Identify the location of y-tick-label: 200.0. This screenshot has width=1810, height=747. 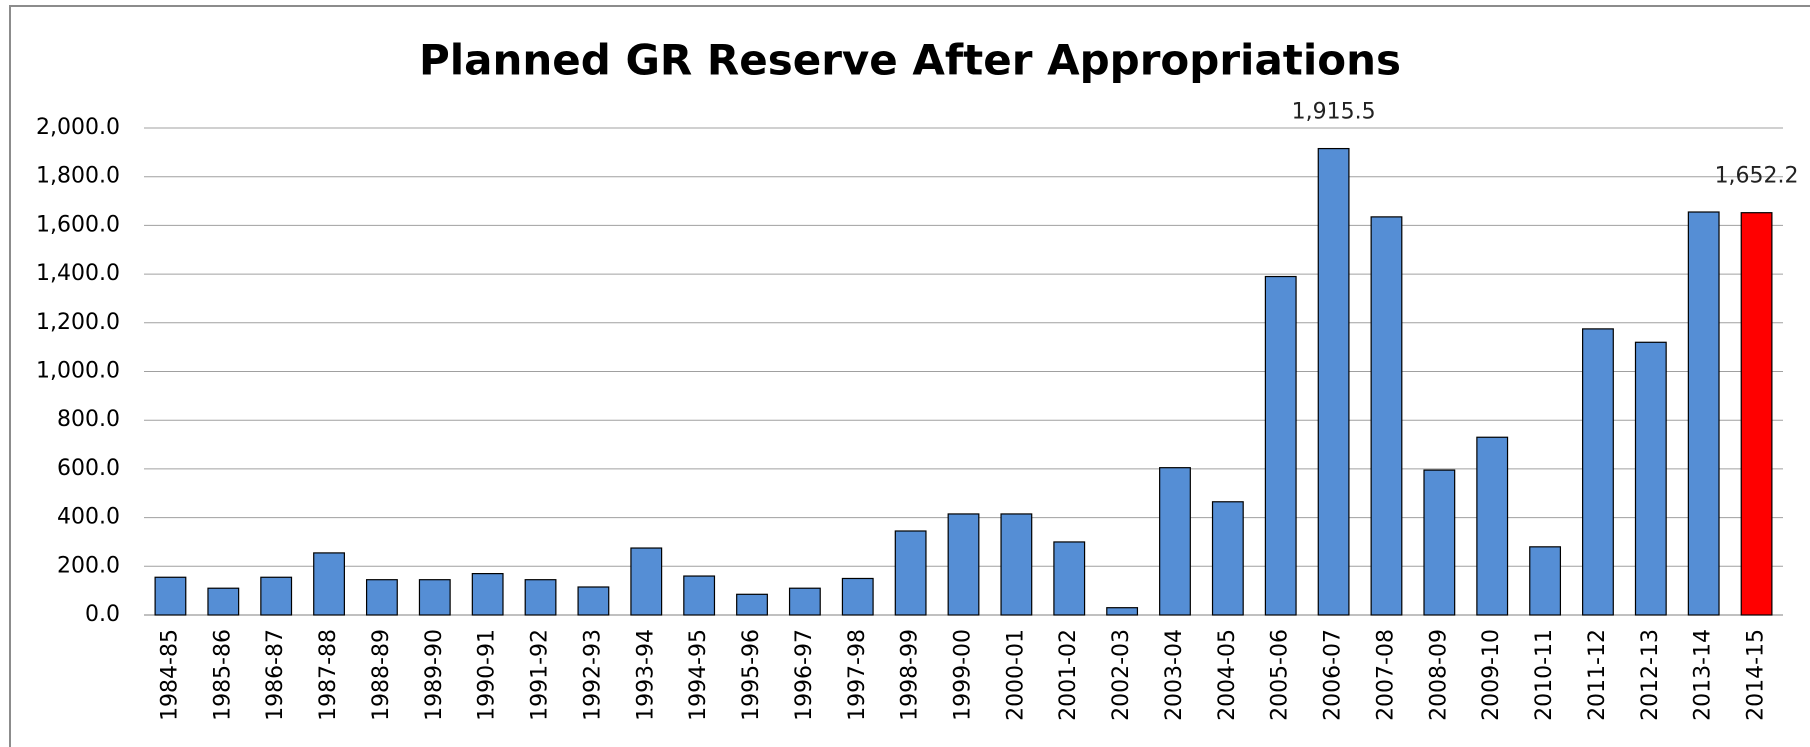
(88, 565).